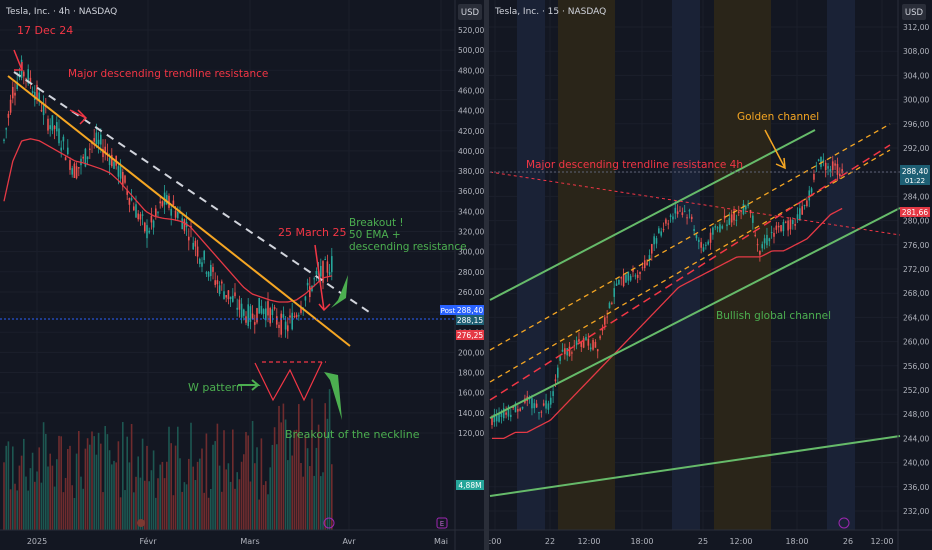 The height and width of the screenshot is (550, 932). Describe the element at coordinates (916, 366) in the screenshot. I see `y-tick-label: 256,00` at that location.